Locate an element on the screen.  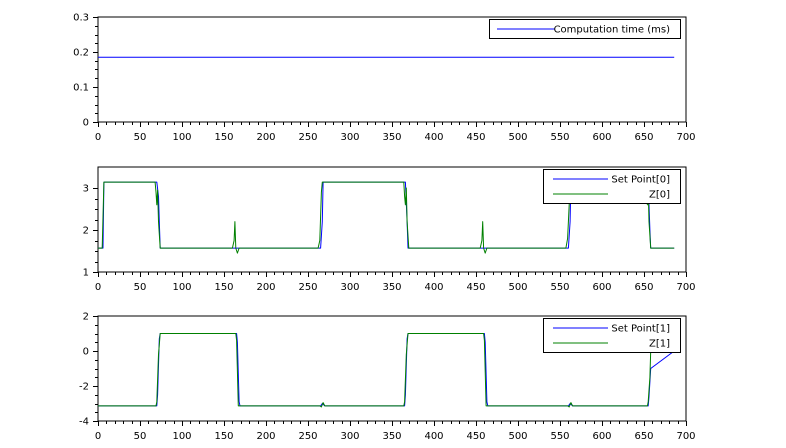
y-tick-label: 0.3 is located at coordinates (81, 18).